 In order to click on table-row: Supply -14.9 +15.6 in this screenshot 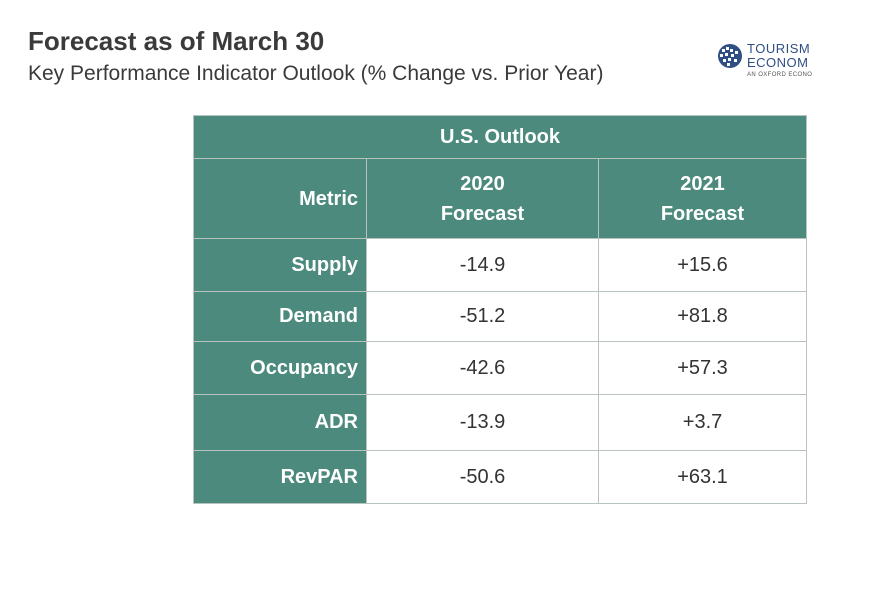, I will do `click(500, 265)`.